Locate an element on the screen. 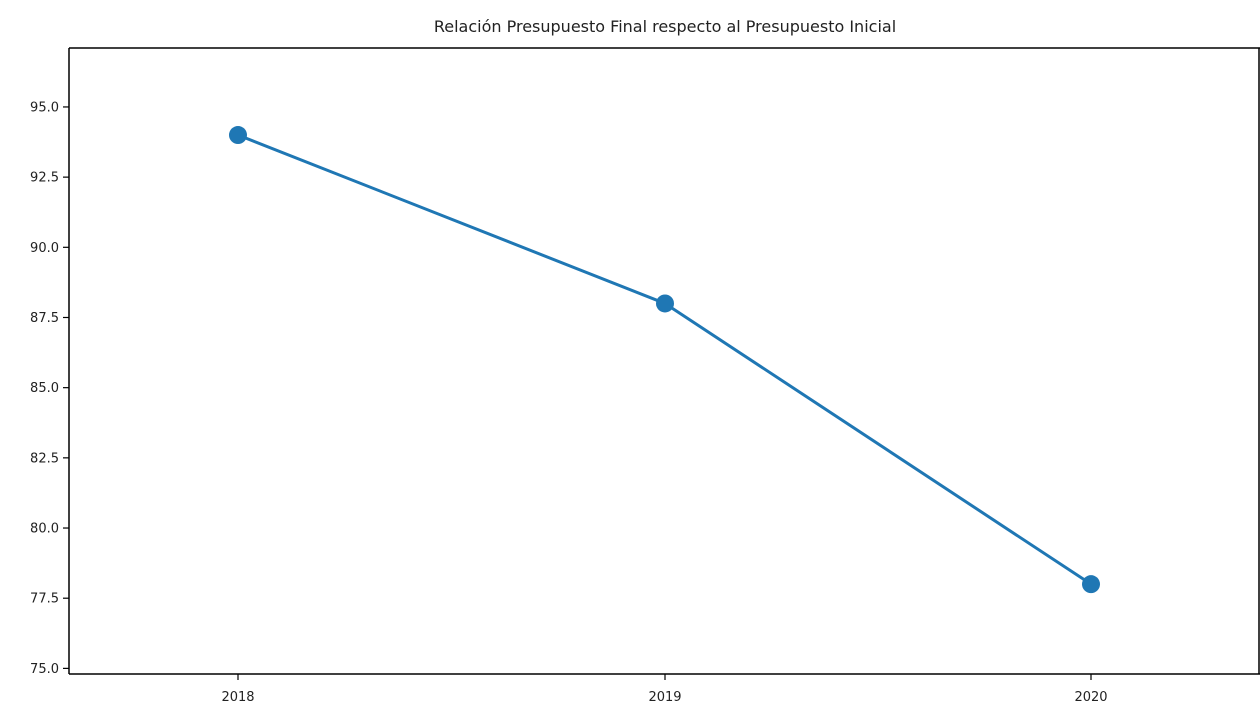 This screenshot has height=713, width=1260. y-tick-label: 77.5 is located at coordinates (44, 599).